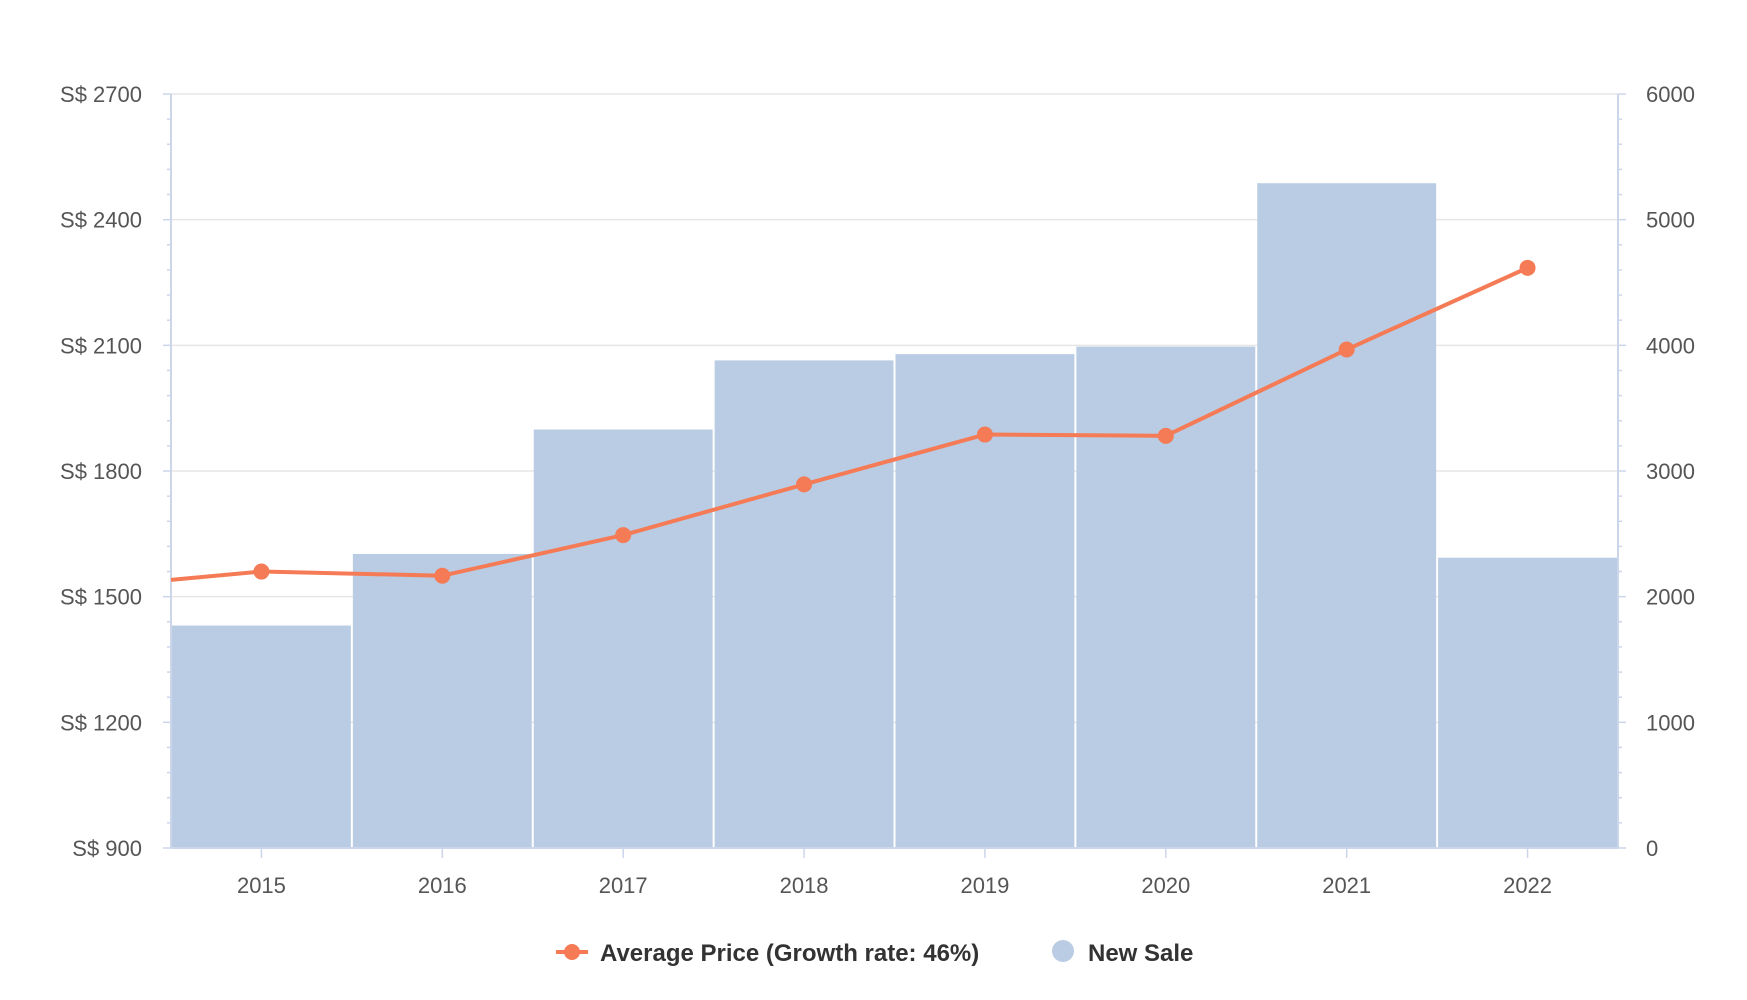 Image resolution: width=1747 pixels, height=1000 pixels. I want to click on legend-item-average-price: Average Price (Growth rate: 46%), so click(767, 953).